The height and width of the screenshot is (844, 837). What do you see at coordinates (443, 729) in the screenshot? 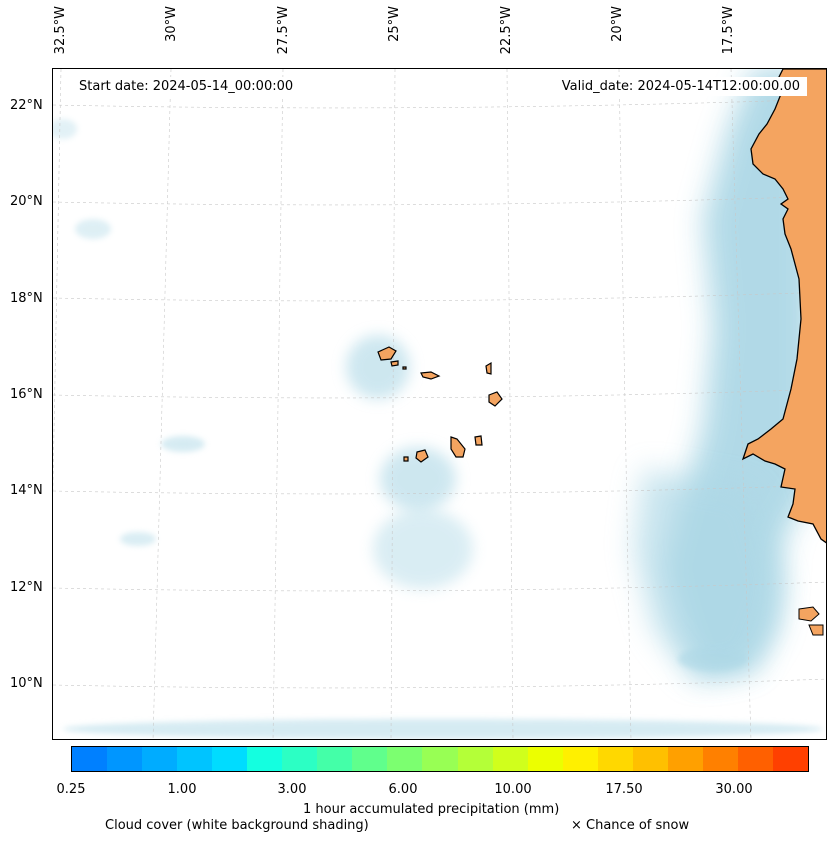
I see `cloud-bottom-band` at bounding box center [443, 729].